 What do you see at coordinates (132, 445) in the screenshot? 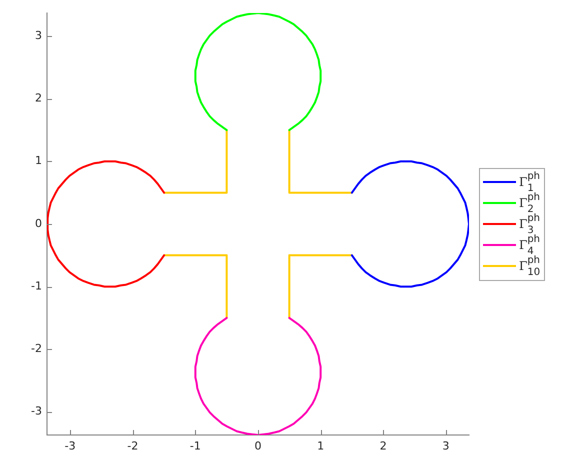
I see `x-tick-label: -2` at bounding box center [132, 445].